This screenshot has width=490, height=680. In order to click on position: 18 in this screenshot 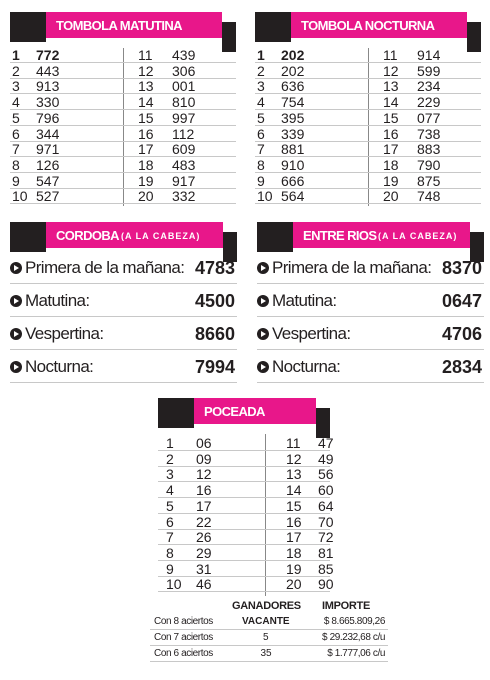, I will do `click(391, 164)`.